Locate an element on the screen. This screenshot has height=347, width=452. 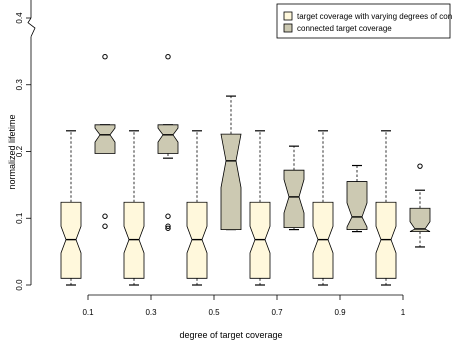
x-tick-label: 0.3 is located at coordinates (151, 312).